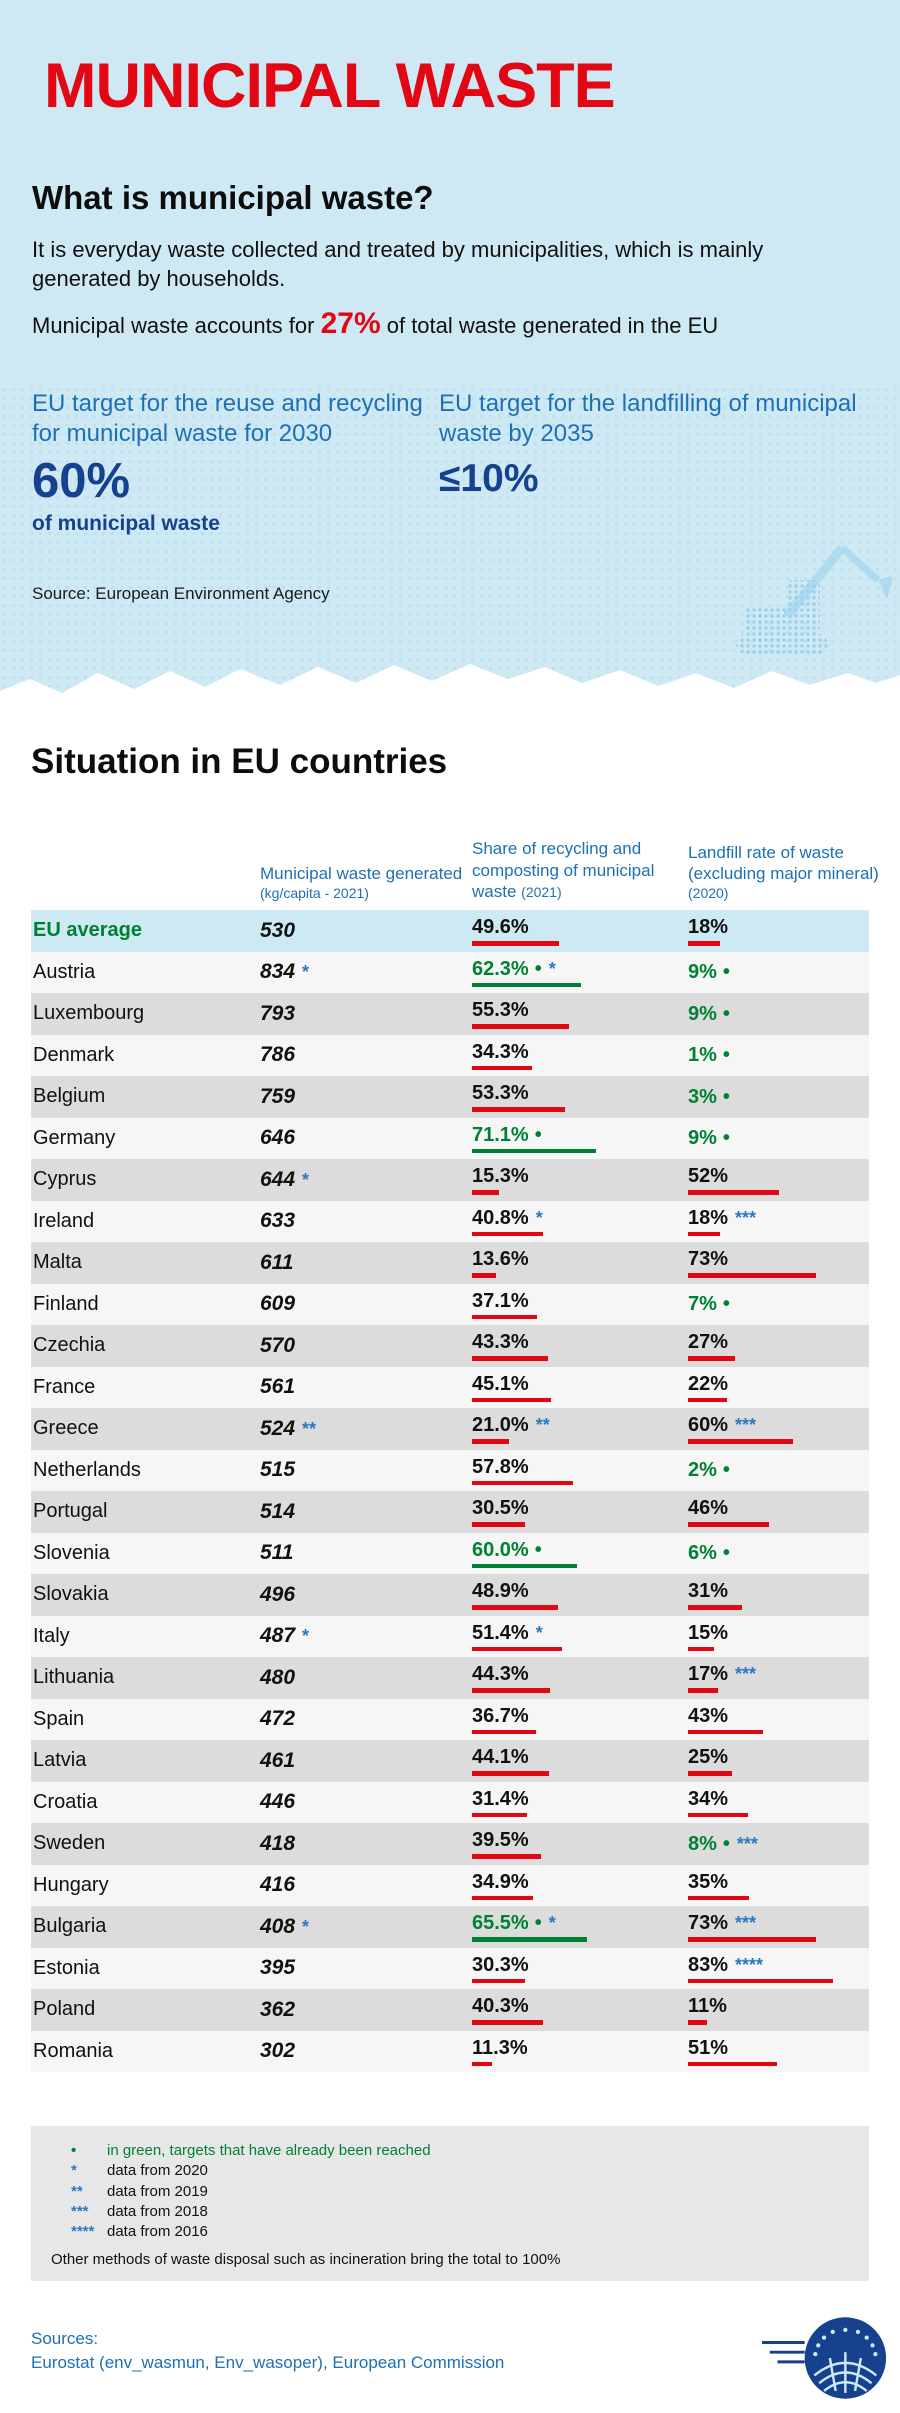 This screenshot has width=900, height=2413. Describe the element at coordinates (450, 546) in the screenshot. I see `dotted-texture` at that location.